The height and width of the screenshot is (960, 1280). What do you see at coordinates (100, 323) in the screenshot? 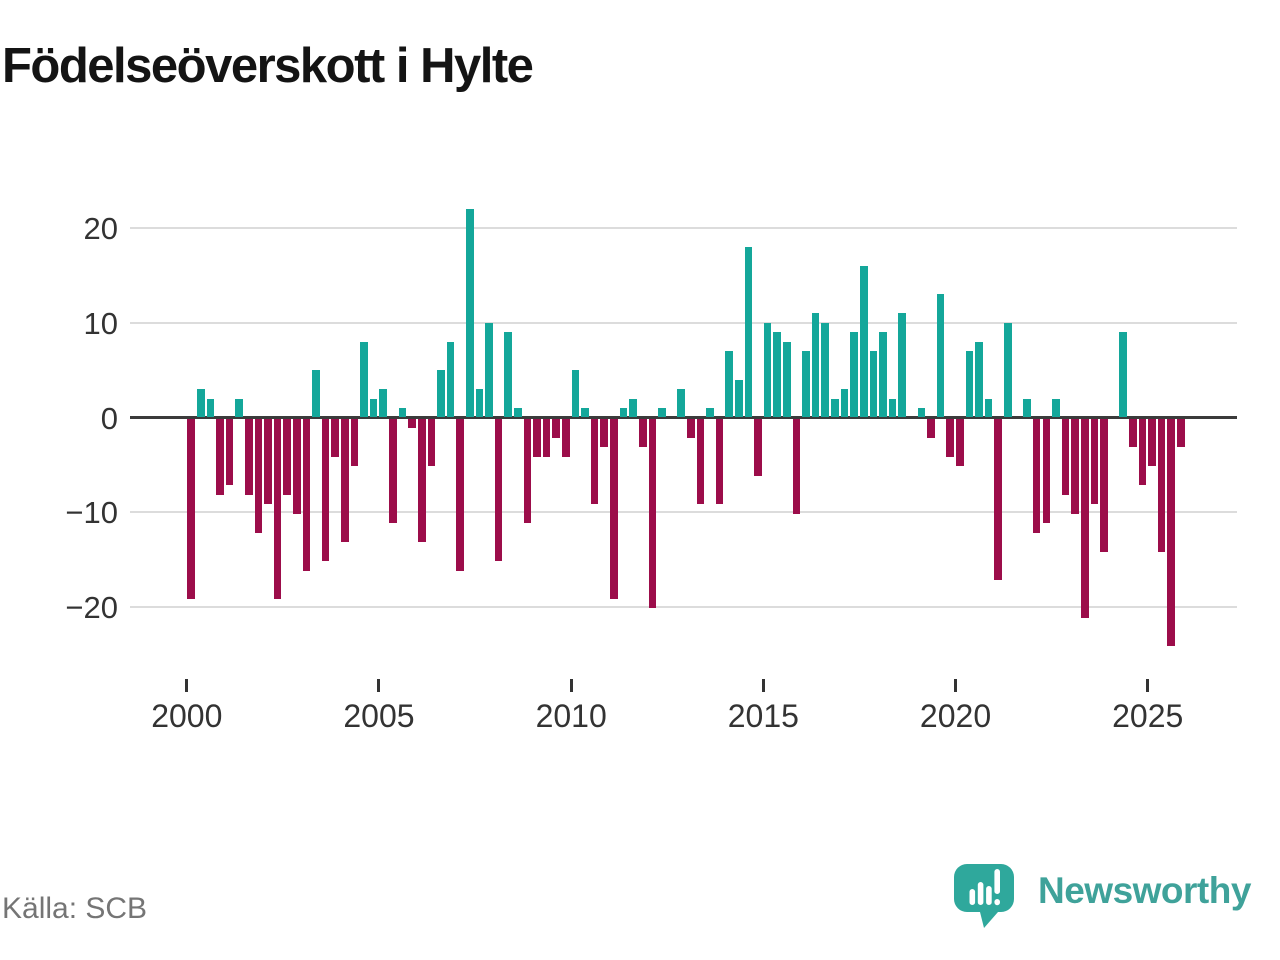
I see `y-axis-label-10: 10` at bounding box center [100, 323].